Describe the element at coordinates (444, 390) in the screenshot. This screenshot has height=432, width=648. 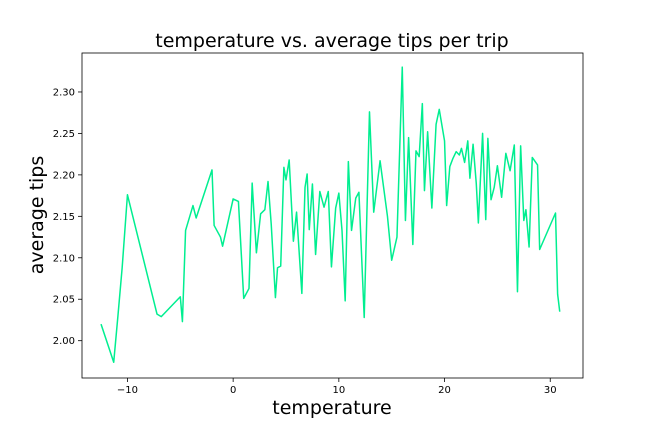
I see `x-tick-label: 20` at that location.